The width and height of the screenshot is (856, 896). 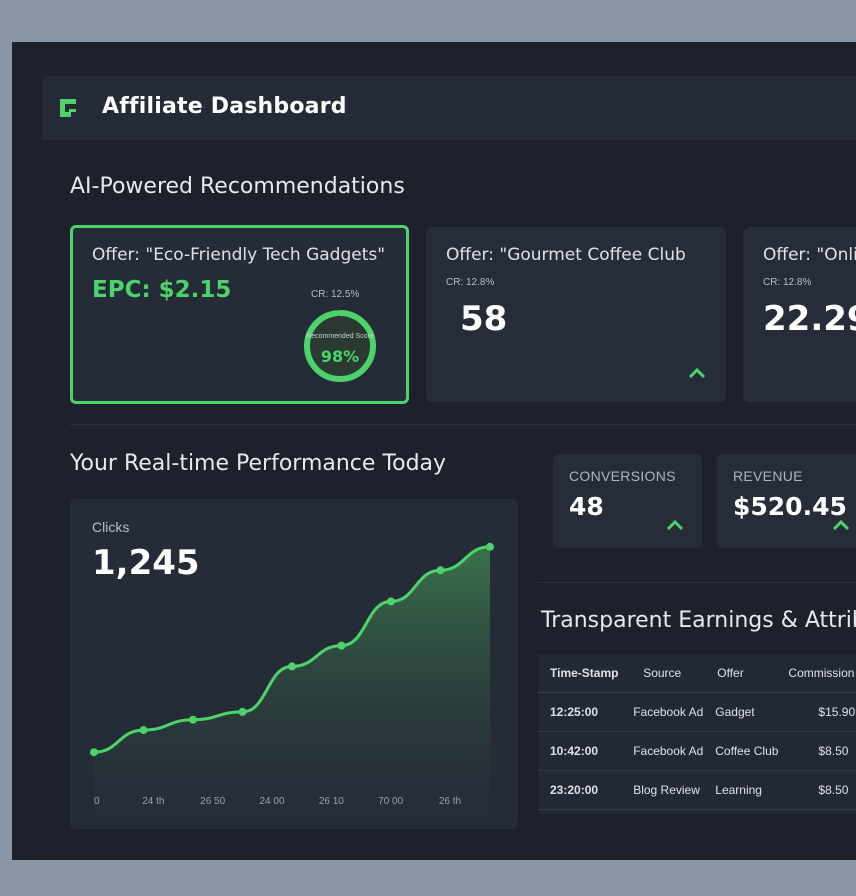 What do you see at coordinates (340, 336) in the screenshot?
I see `score-caption: Recommended Score` at bounding box center [340, 336].